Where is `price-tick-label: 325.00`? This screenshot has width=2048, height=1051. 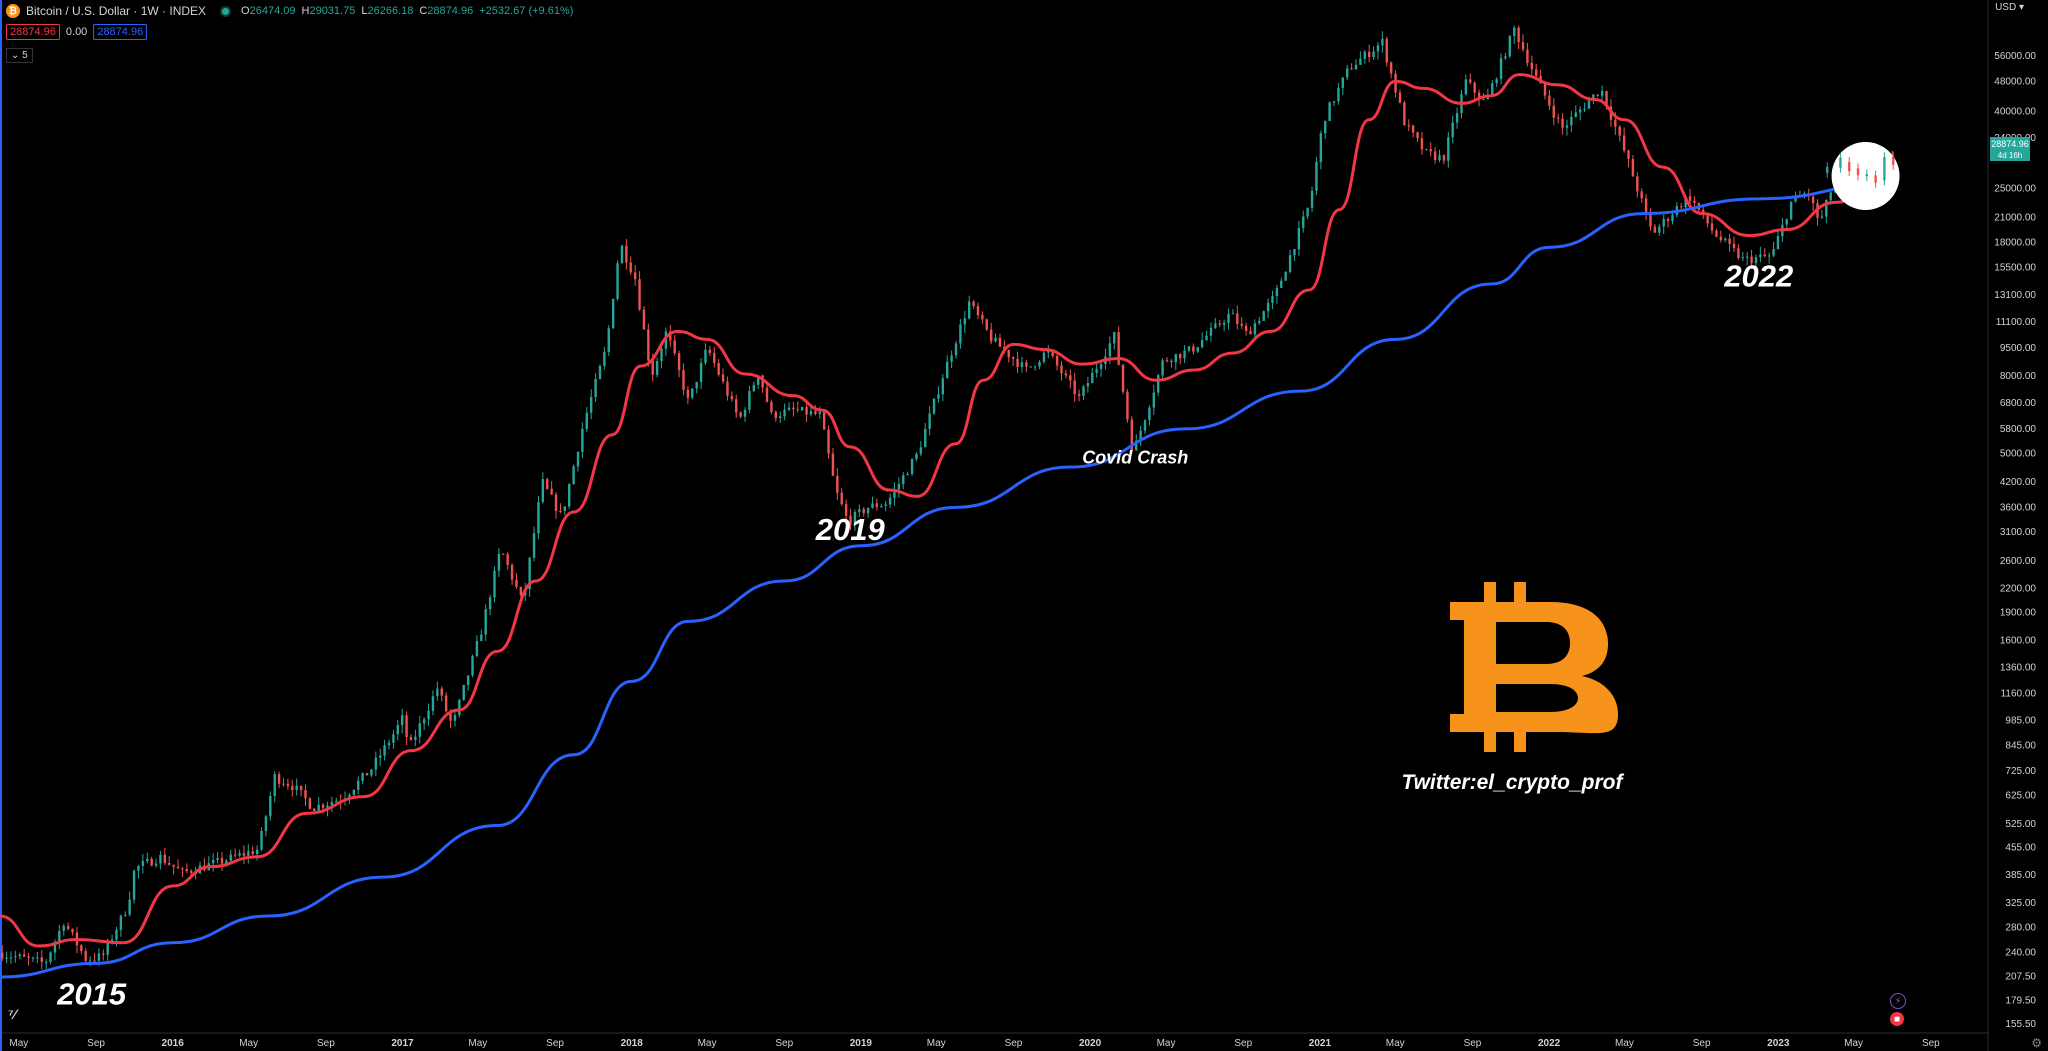 price-tick-label: 325.00 is located at coordinates (2020, 903).